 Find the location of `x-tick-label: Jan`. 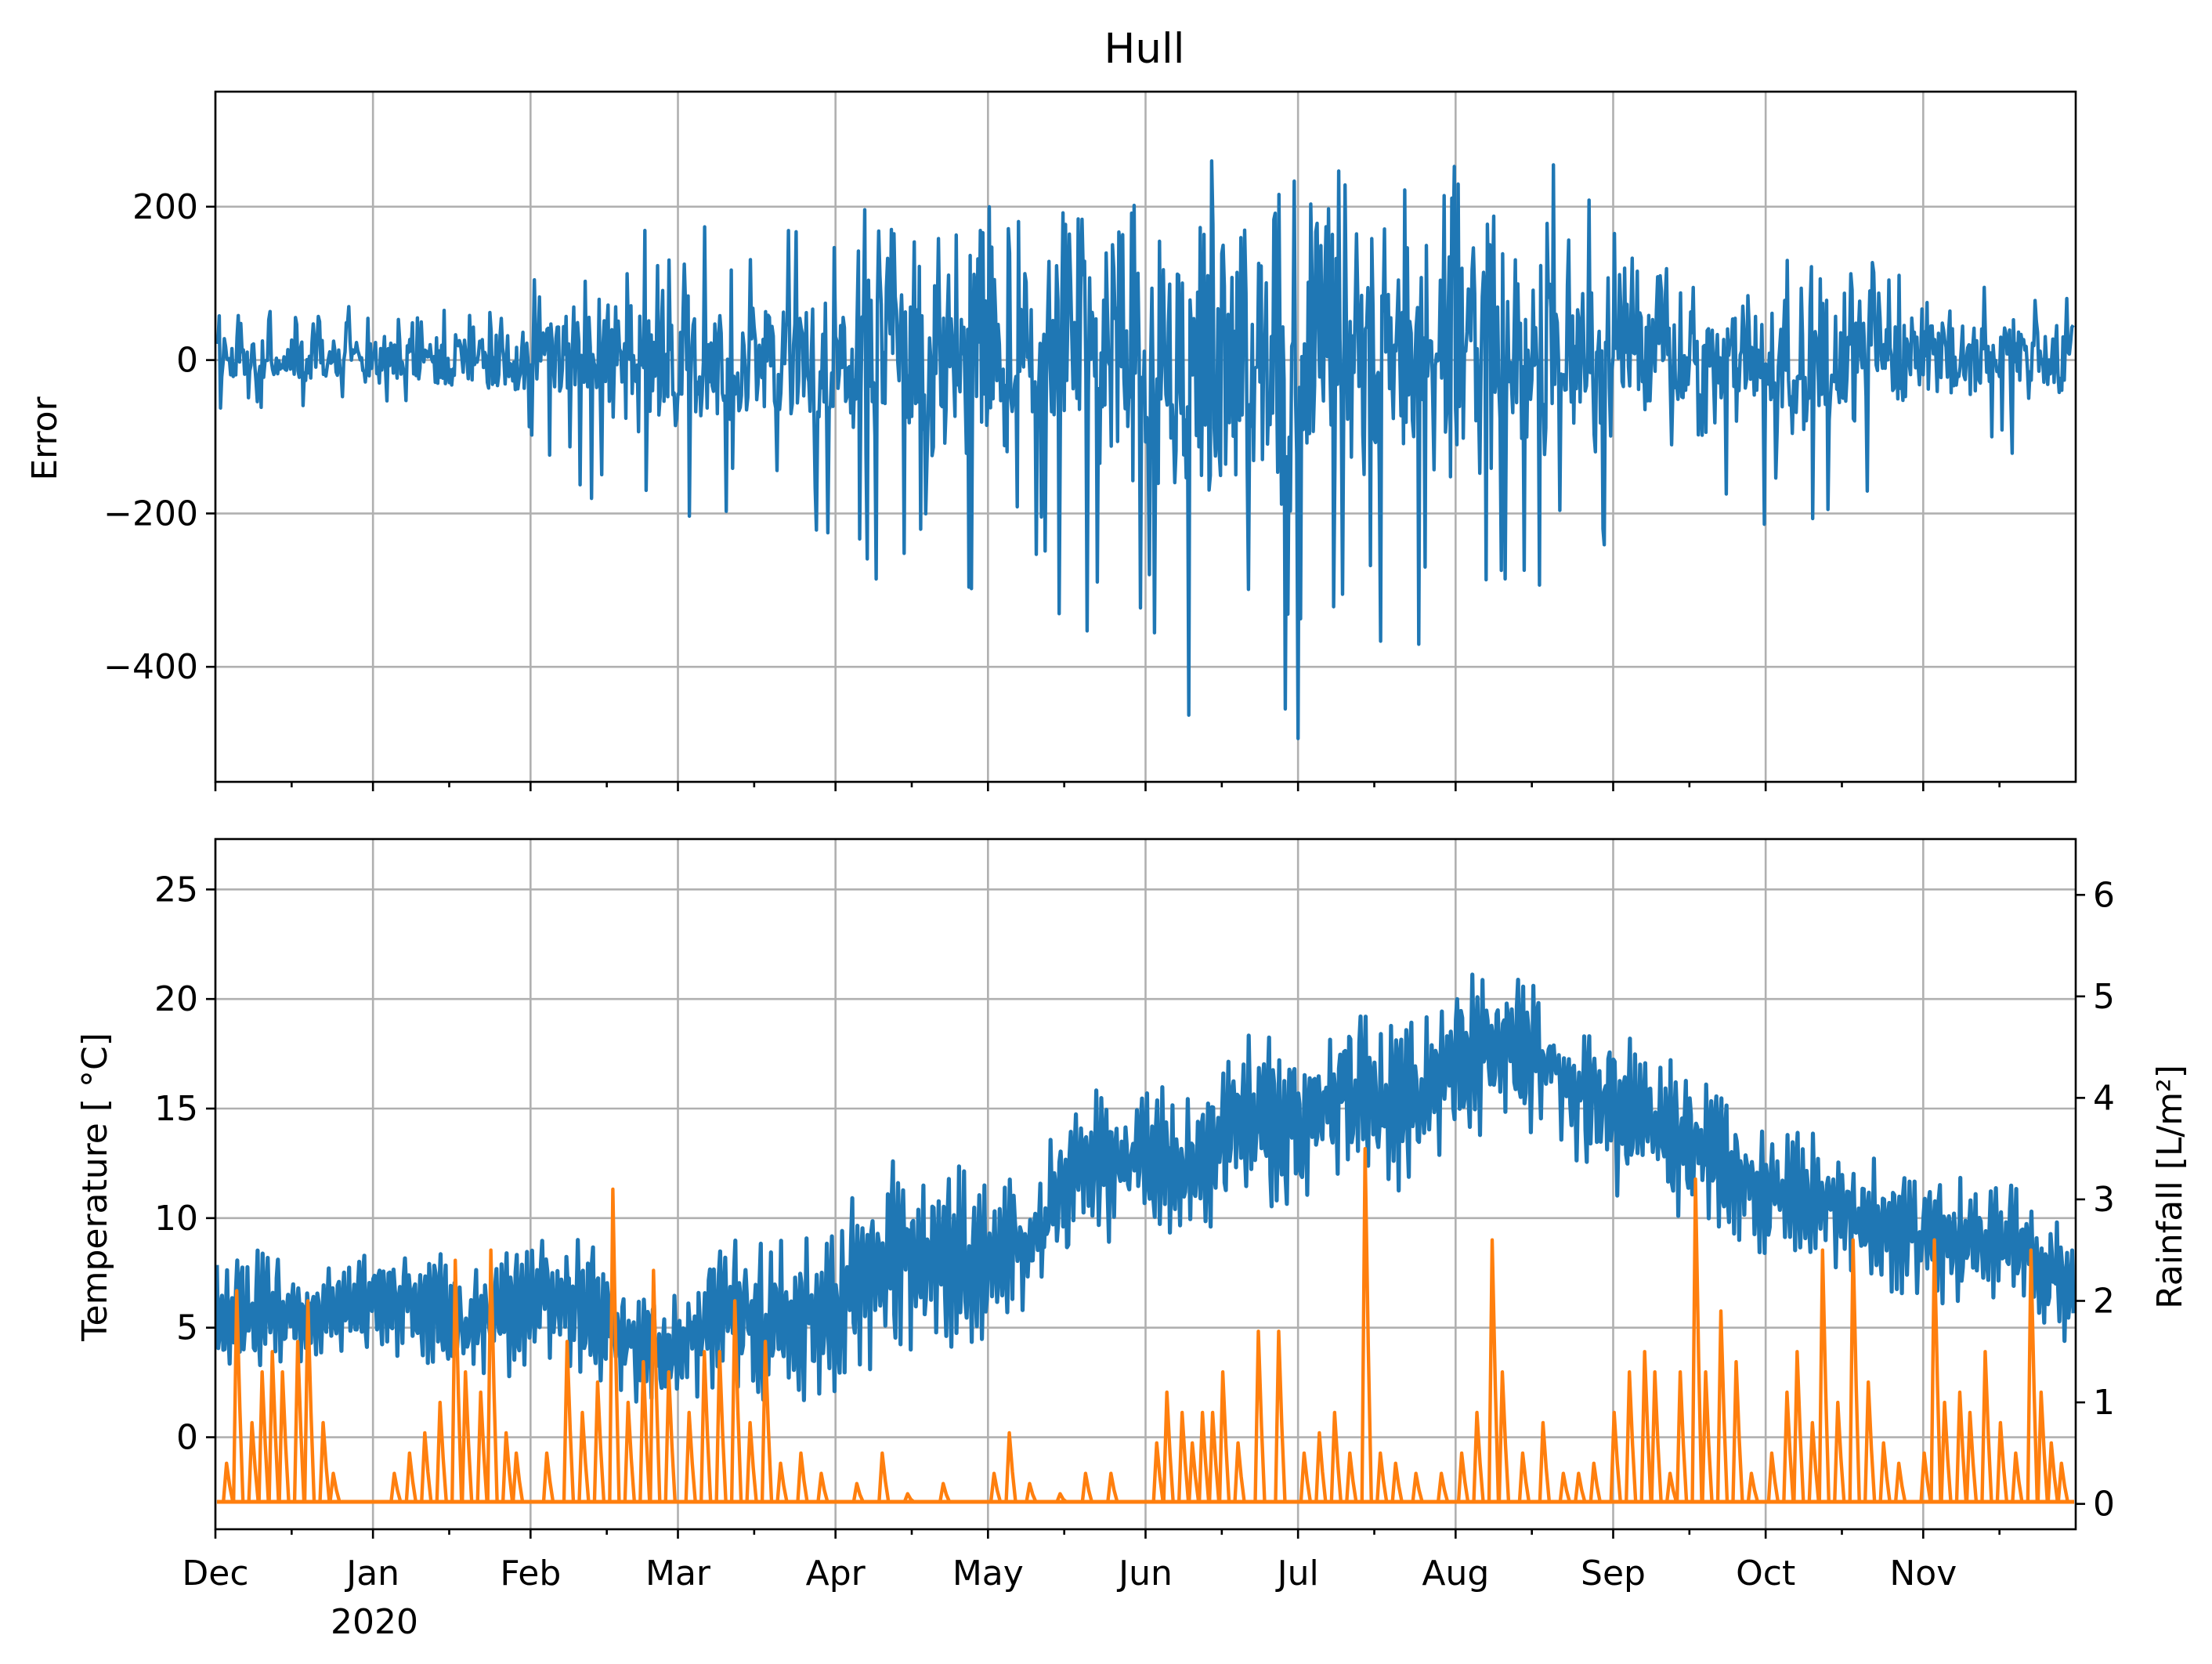

x-tick-label: Jan is located at coordinates (372, 1573).